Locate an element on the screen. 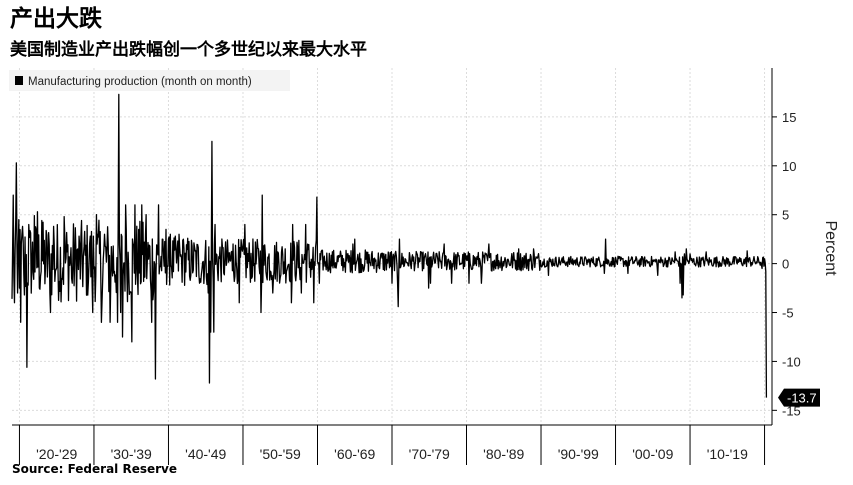  y-tick-label: -15 is located at coordinates (791, 410).